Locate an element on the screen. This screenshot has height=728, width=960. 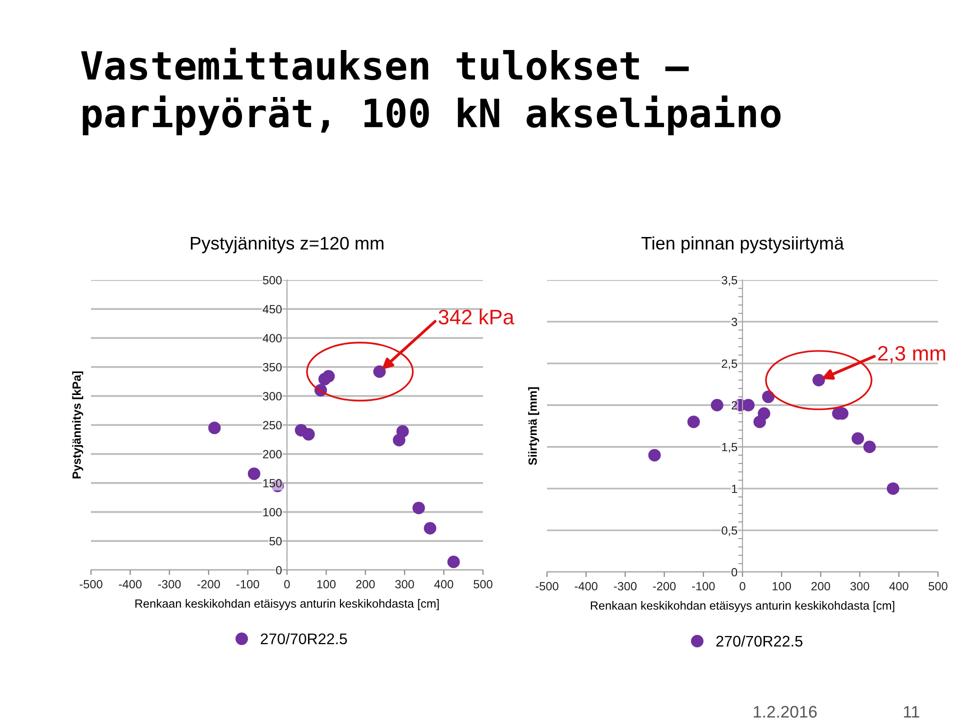
text: Vastemittauksen tulokset – paripyörät, 100 kN akselipaino is located at coordinates (431, 92).